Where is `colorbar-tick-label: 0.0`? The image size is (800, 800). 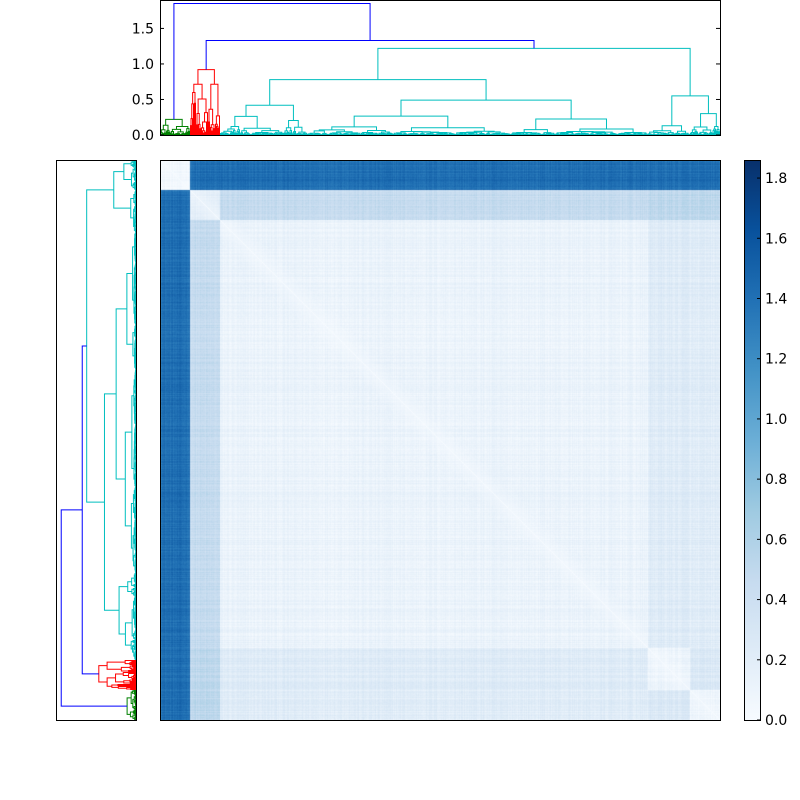
colorbar-tick-label: 0.0 is located at coordinates (776, 721).